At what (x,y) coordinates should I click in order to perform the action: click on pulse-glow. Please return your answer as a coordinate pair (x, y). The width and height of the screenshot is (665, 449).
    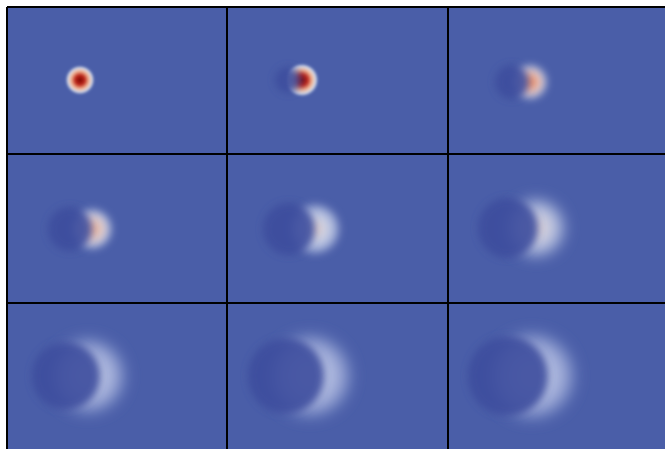
    Looking at the image, I should click on (80, 80).